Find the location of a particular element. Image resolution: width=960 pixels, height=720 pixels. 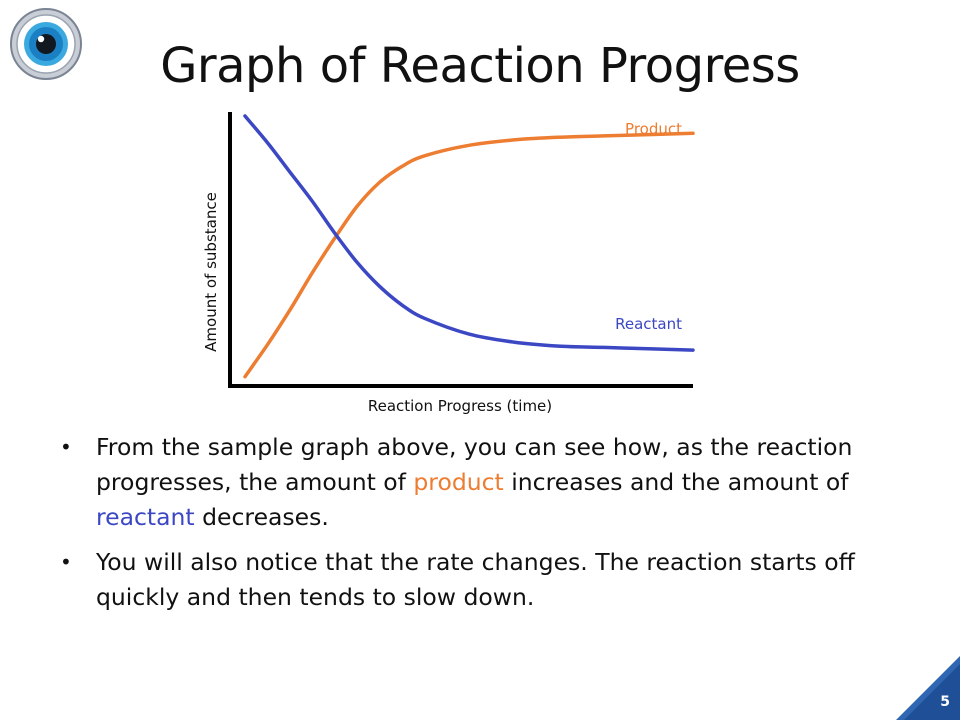

y-axis-label: Amount of substance is located at coordinates (211, 272).